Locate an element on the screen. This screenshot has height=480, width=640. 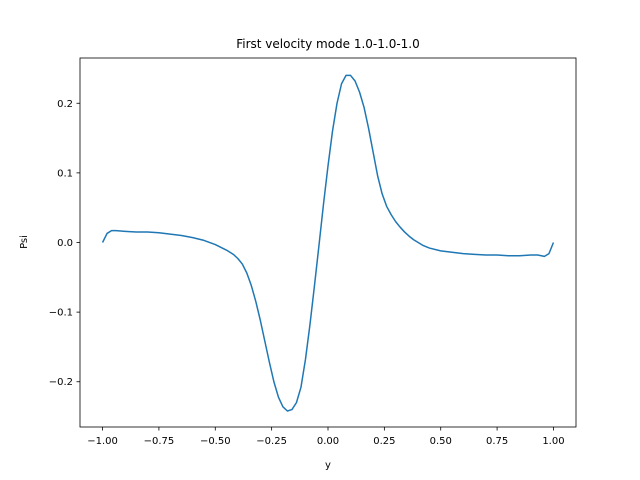
y-tick-label: 0.0 is located at coordinates (65, 243).